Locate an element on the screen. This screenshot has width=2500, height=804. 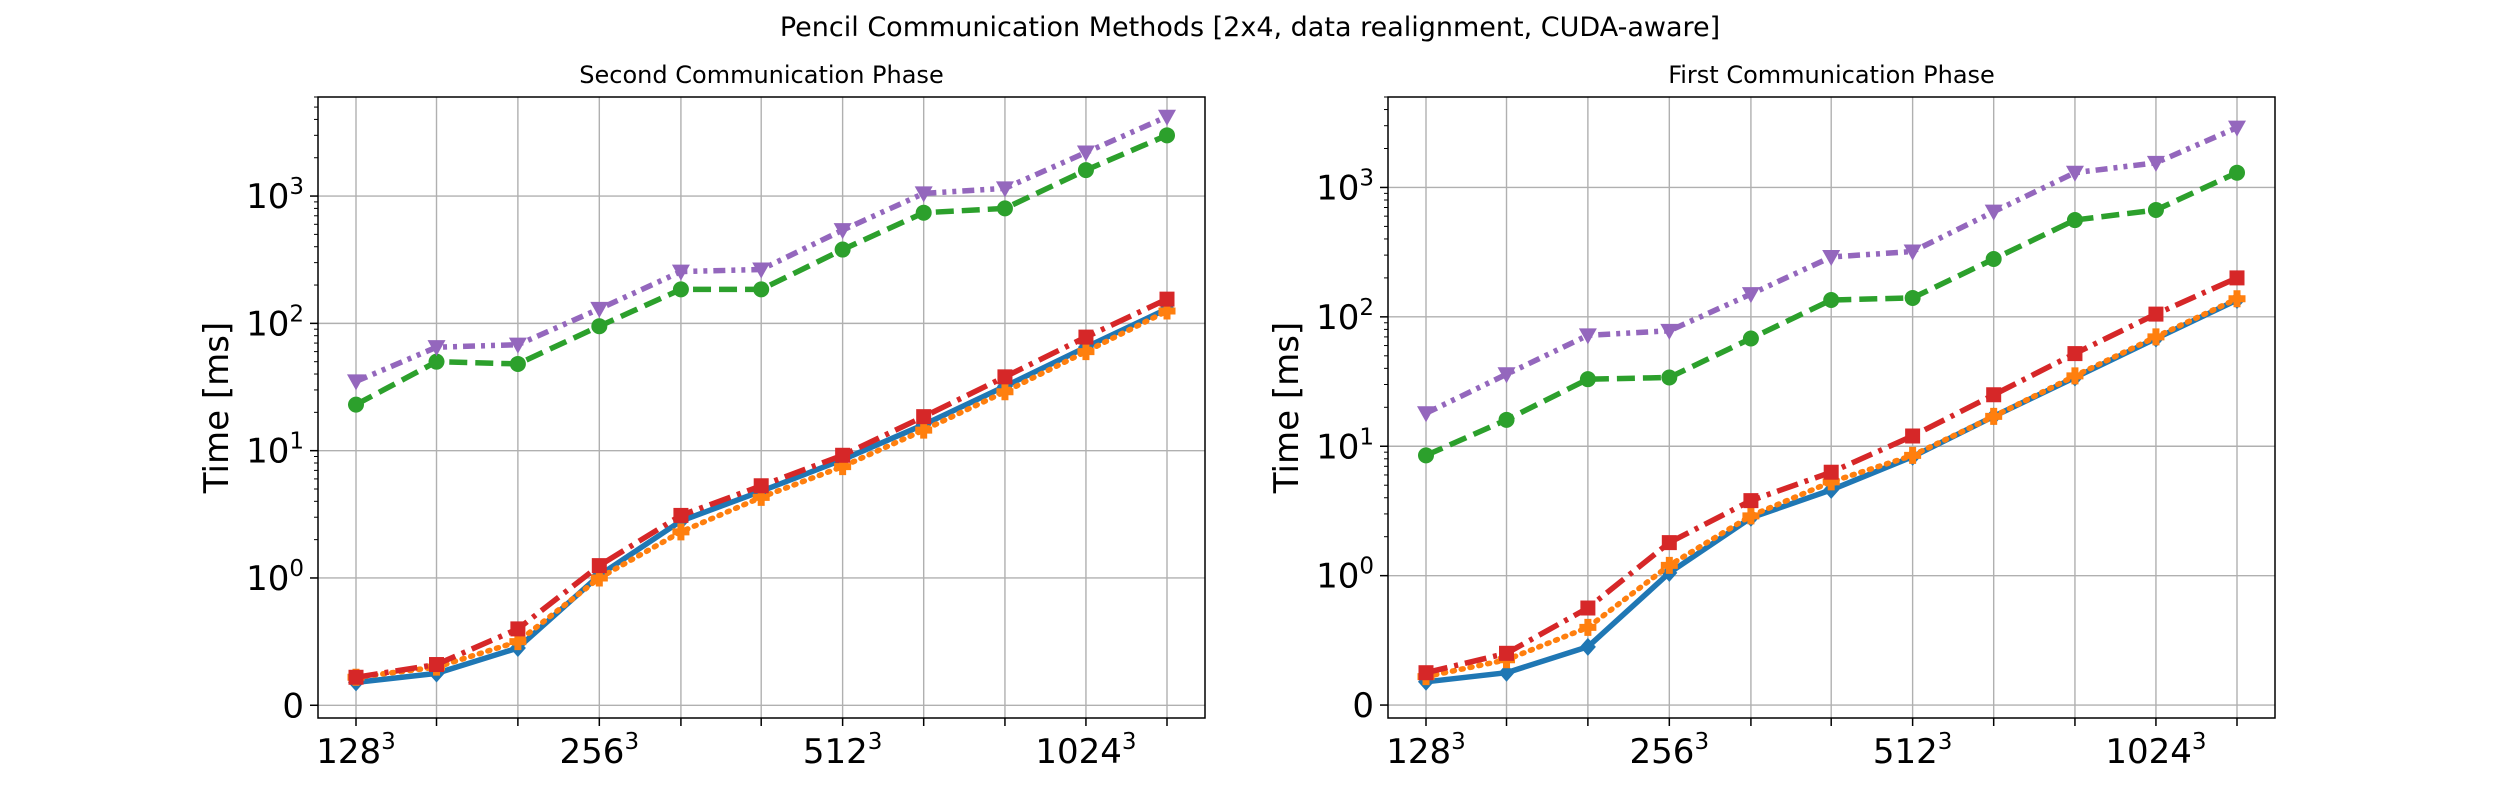
chart-title: First Communication Phase is located at coordinates (1831, 75).